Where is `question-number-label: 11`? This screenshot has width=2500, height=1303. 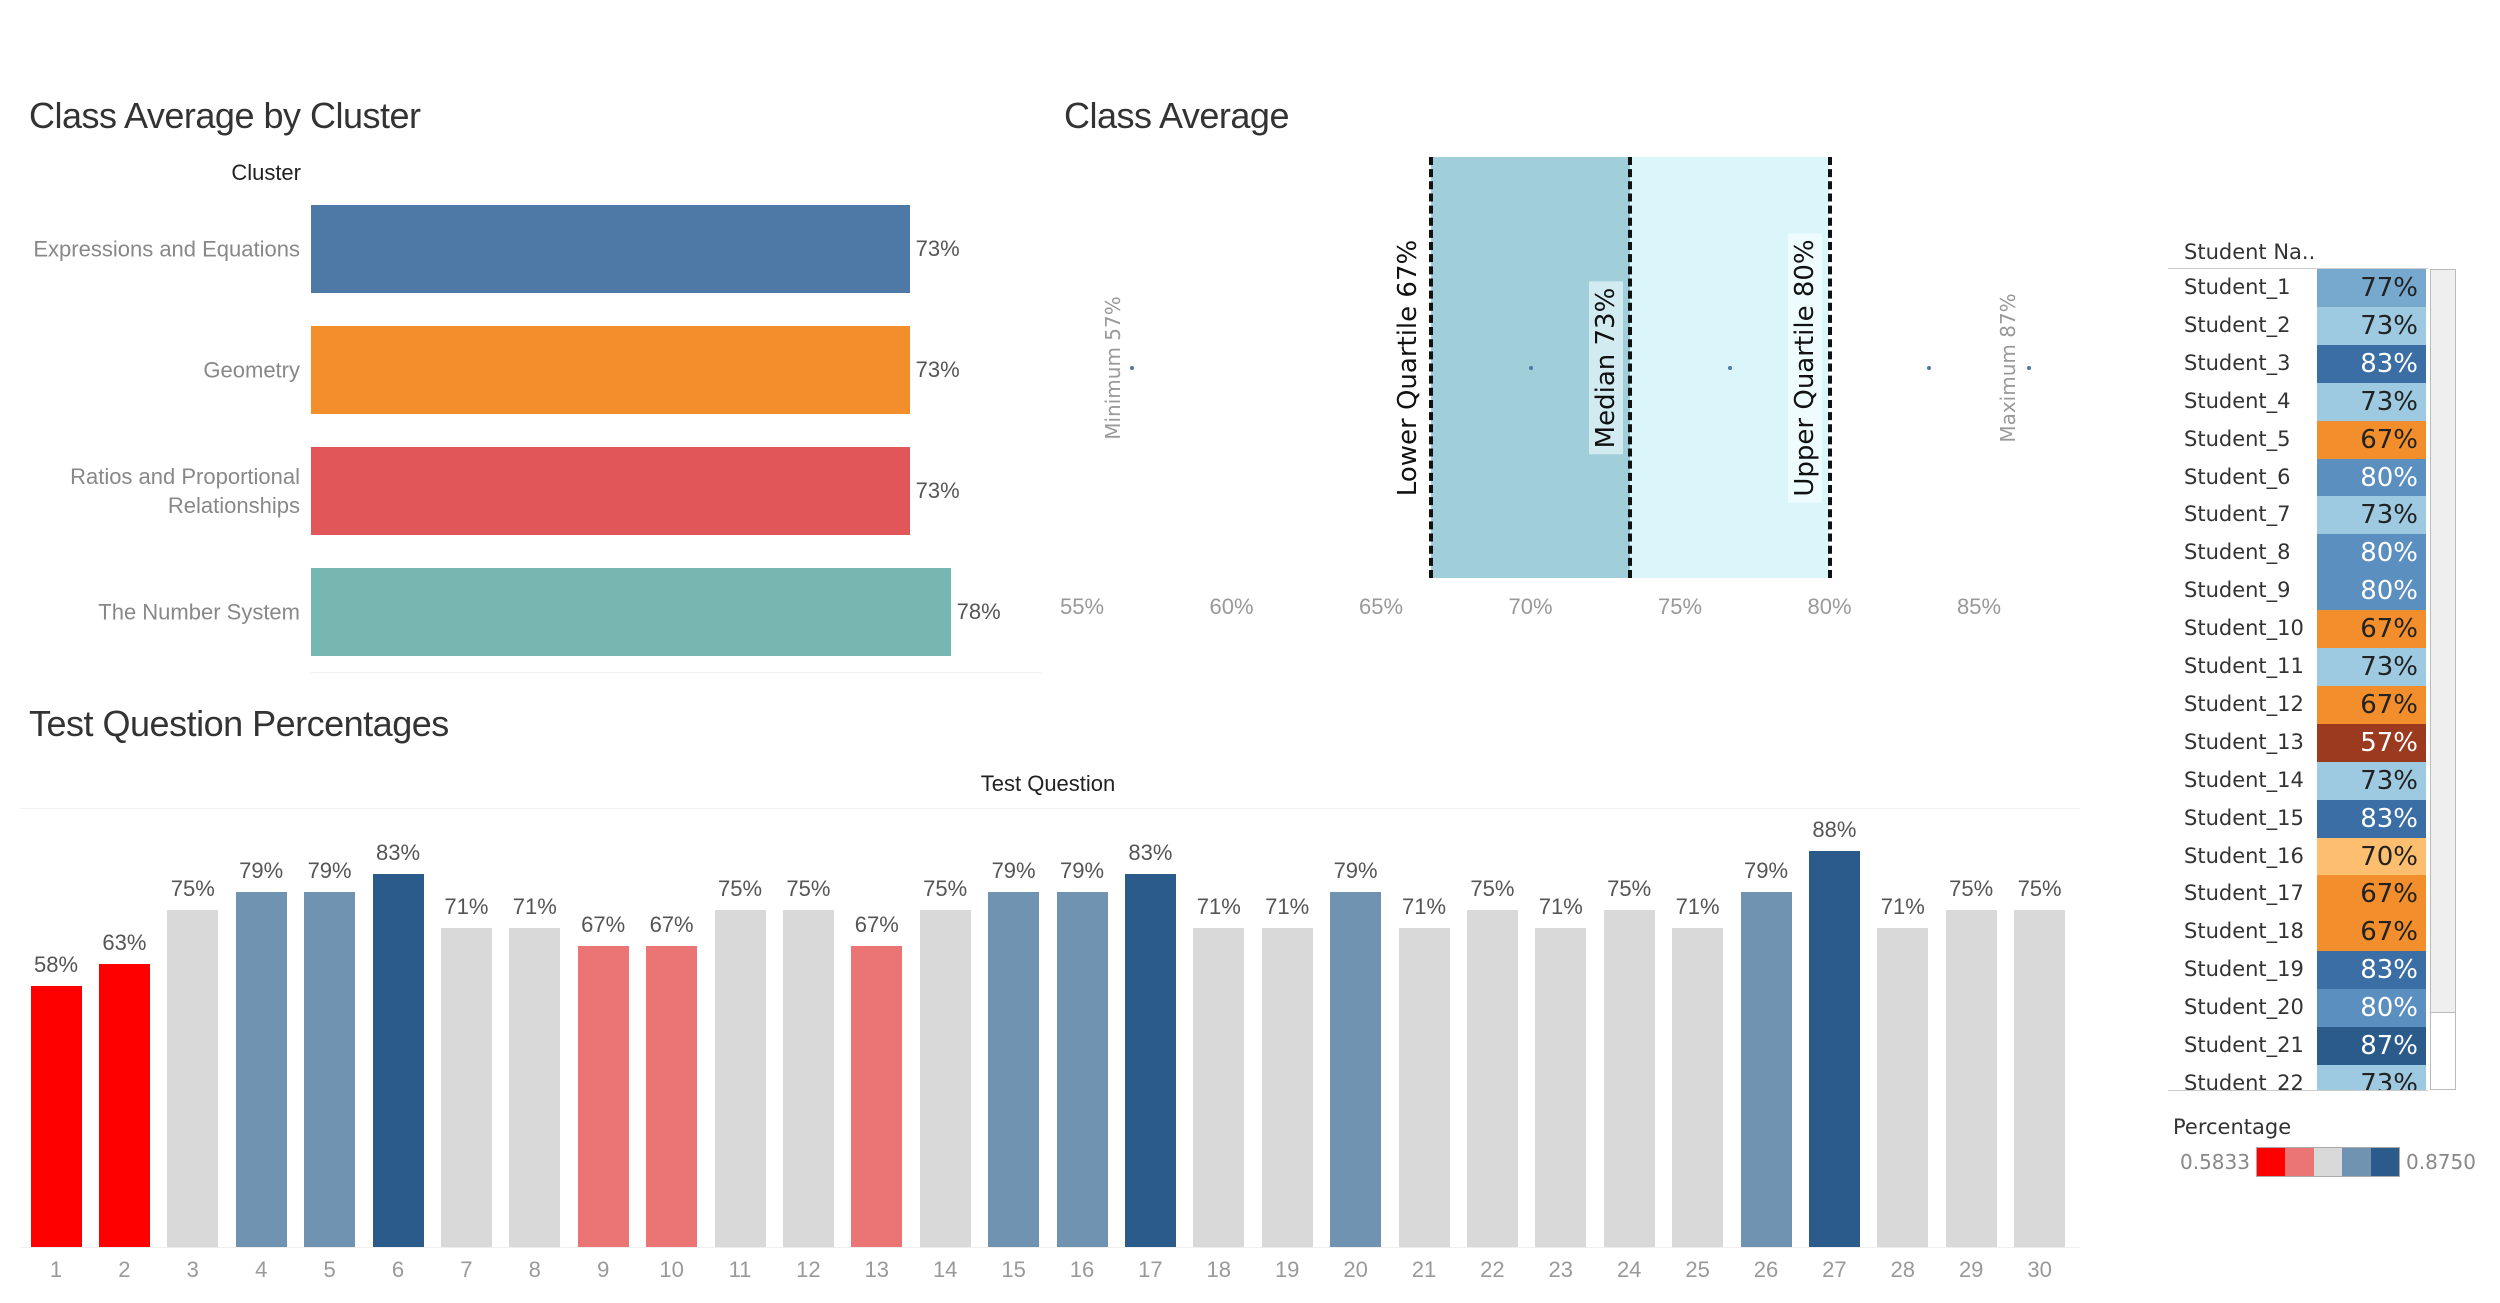
question-number-label: 11 is located at coordinates (740, 1269).